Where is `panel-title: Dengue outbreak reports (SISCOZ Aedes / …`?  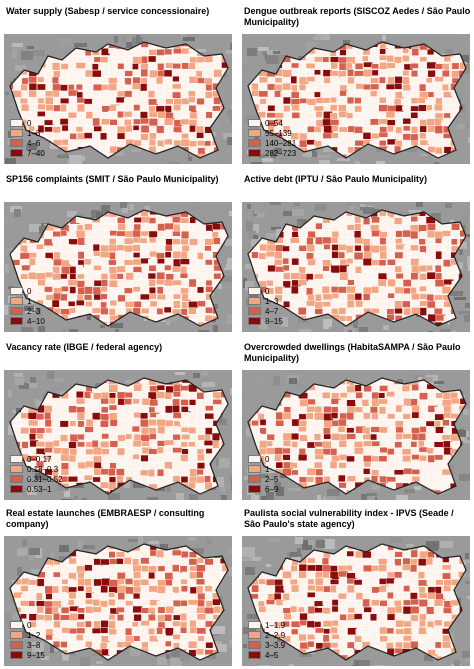
panel-title: Dengue outbreak reports (SISCOZ Aedes / … is located at coordinates (357, 16).